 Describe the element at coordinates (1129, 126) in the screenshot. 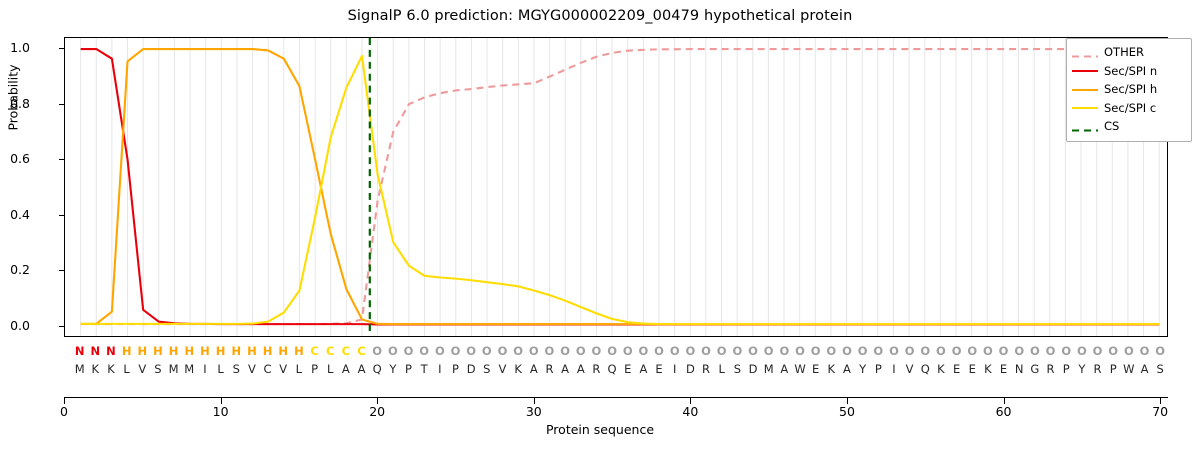

I see `legend-item: CS` at that location.